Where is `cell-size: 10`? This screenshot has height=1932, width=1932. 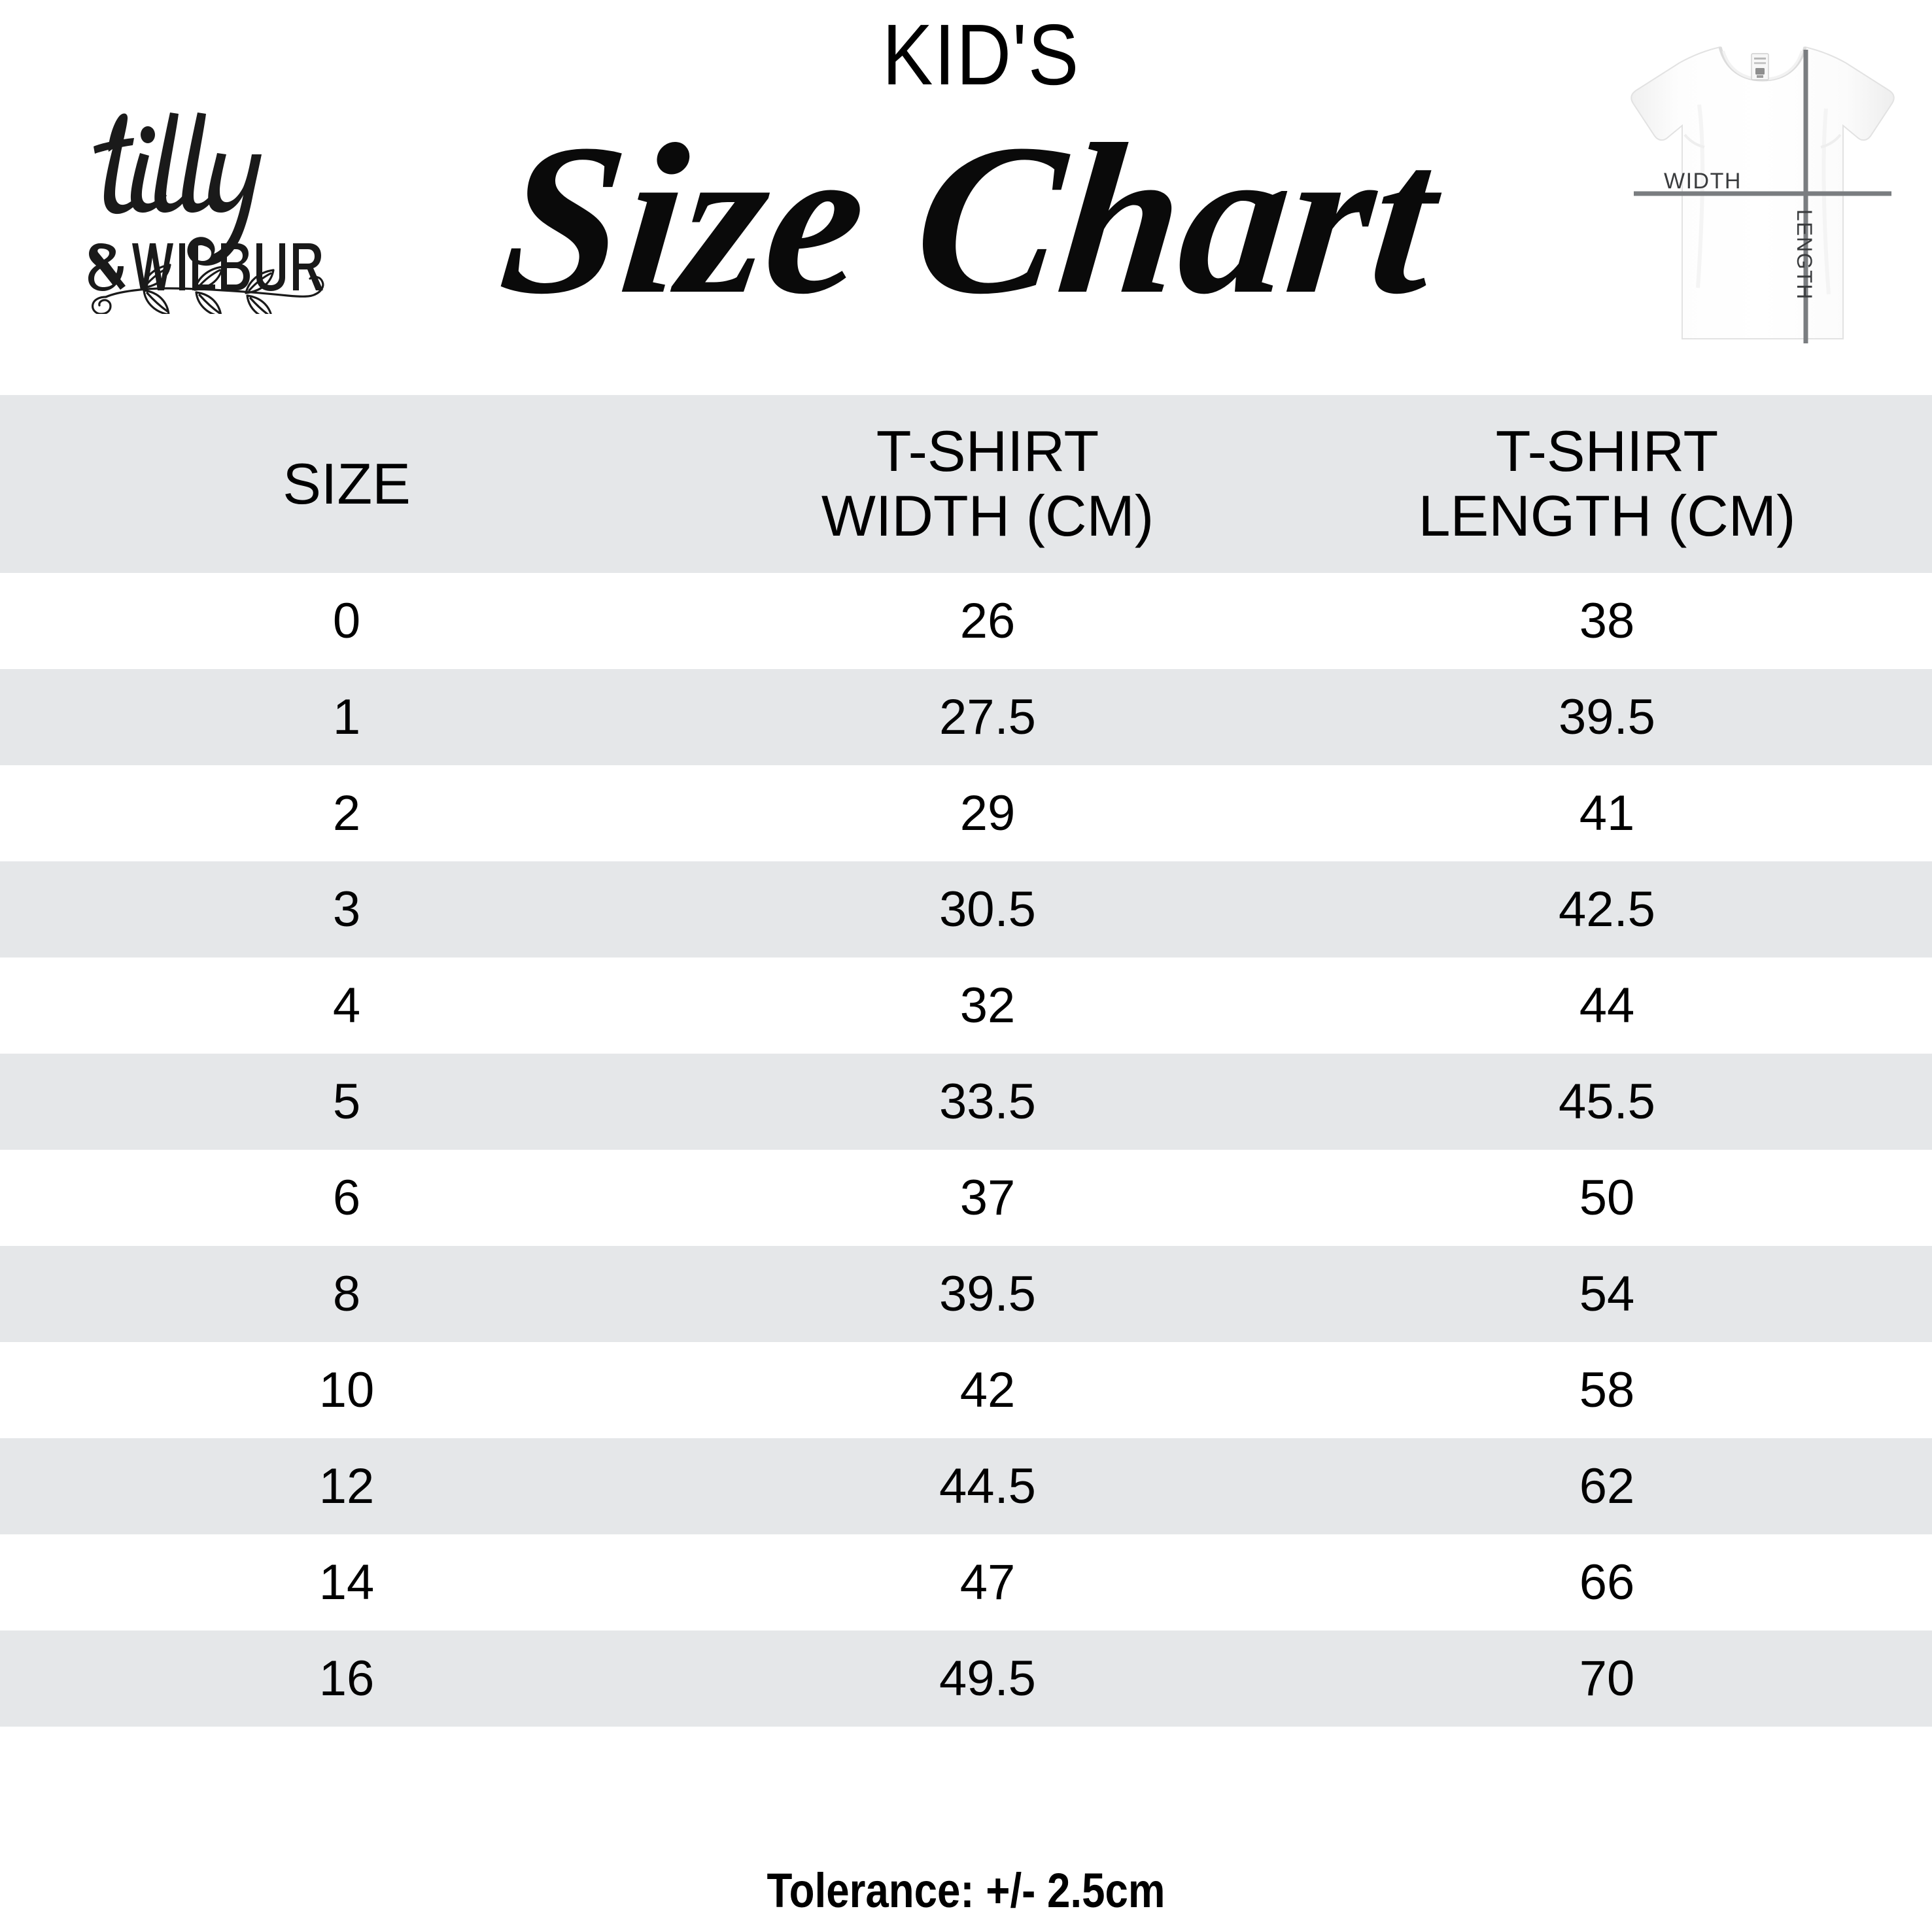
cell-size: 10 is located at coordinates (347, 1390).